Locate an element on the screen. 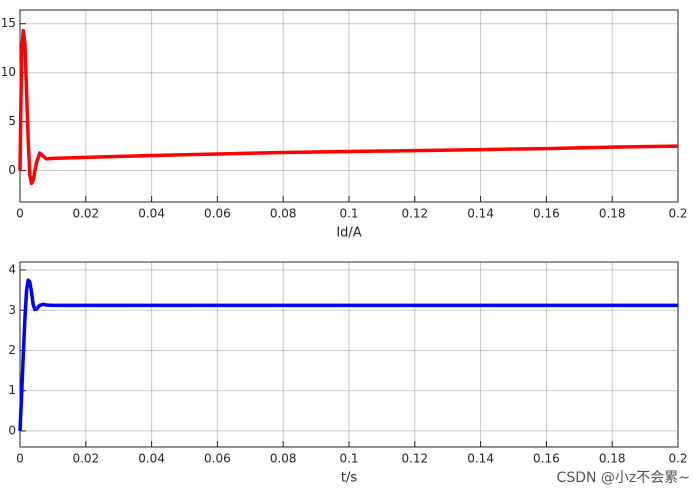 Image resolution: width=700 pixels, height=495 pixels. x-axis-label: t/s is located at coordinates (349, 478).